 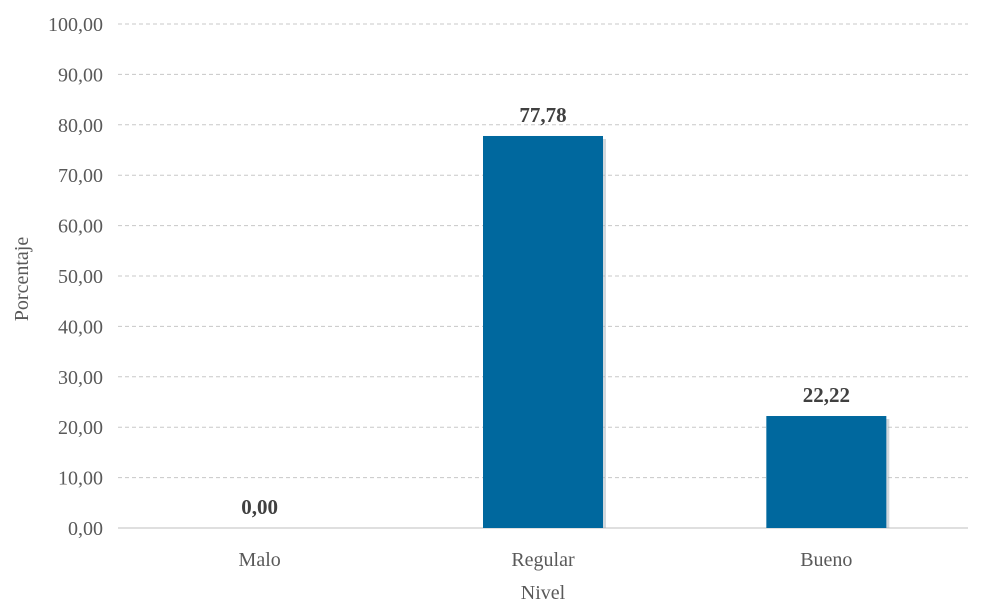 I want to click on y-tick-label: 50,00, so click(x=80, y=277).